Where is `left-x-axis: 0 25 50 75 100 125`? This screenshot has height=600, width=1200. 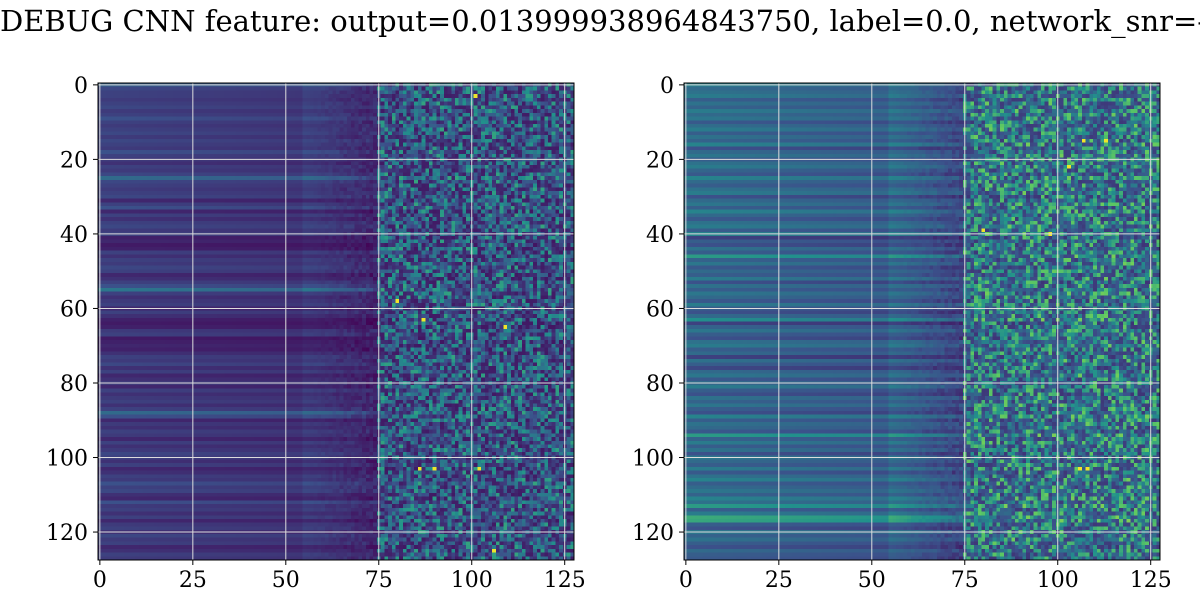 left-x-axis: 0 25 50 75 100 125 is located at coordinates (339, 576).